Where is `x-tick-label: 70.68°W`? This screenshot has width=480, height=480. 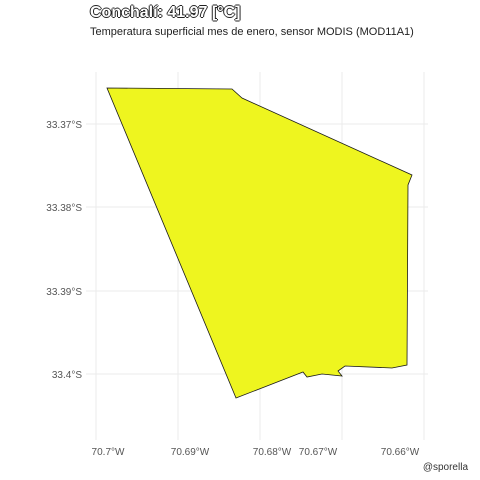 x-tick-label: 70.68°W is located at coordinates (272, 452).